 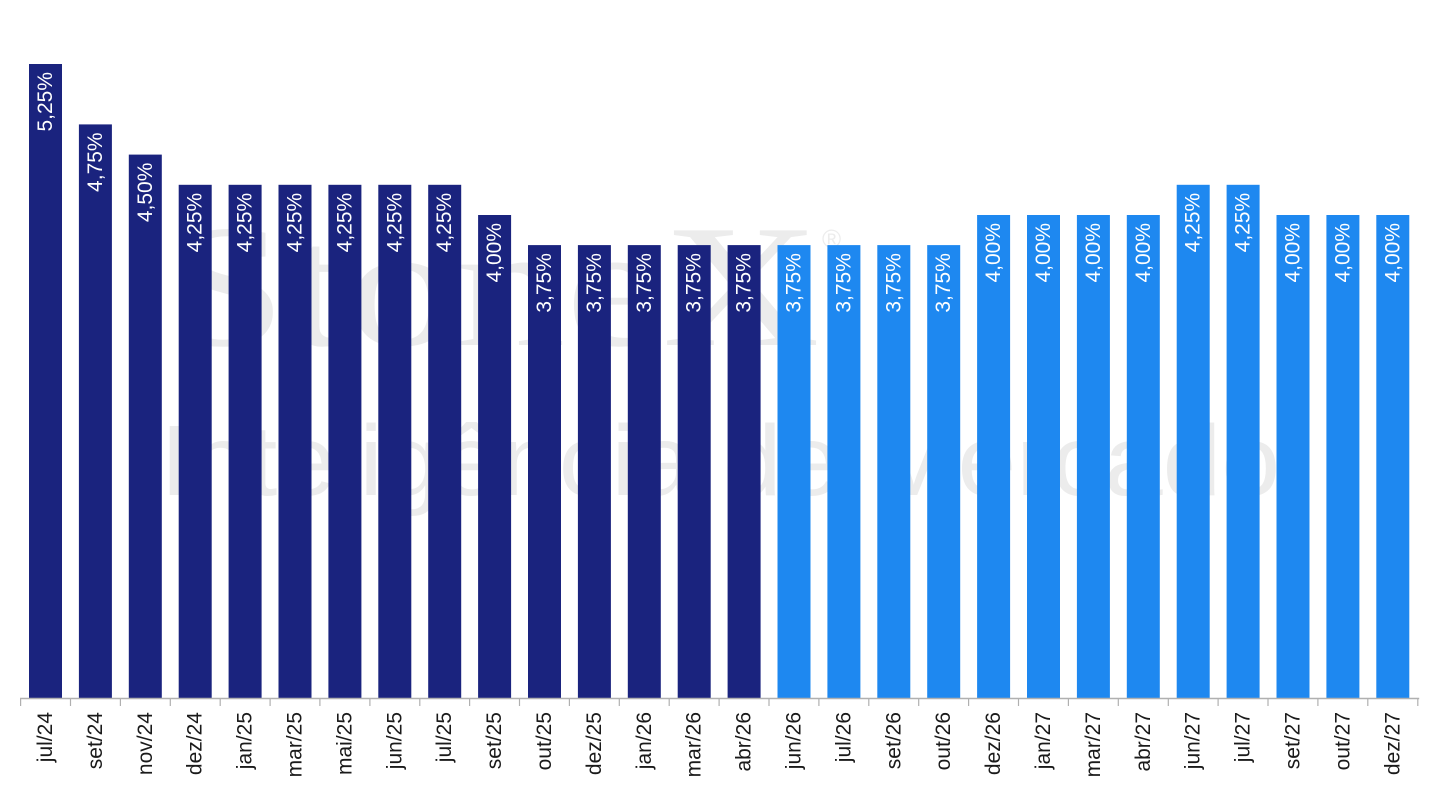 I want to click on x-tick-label: jul/24, so click(x=45, y=738).